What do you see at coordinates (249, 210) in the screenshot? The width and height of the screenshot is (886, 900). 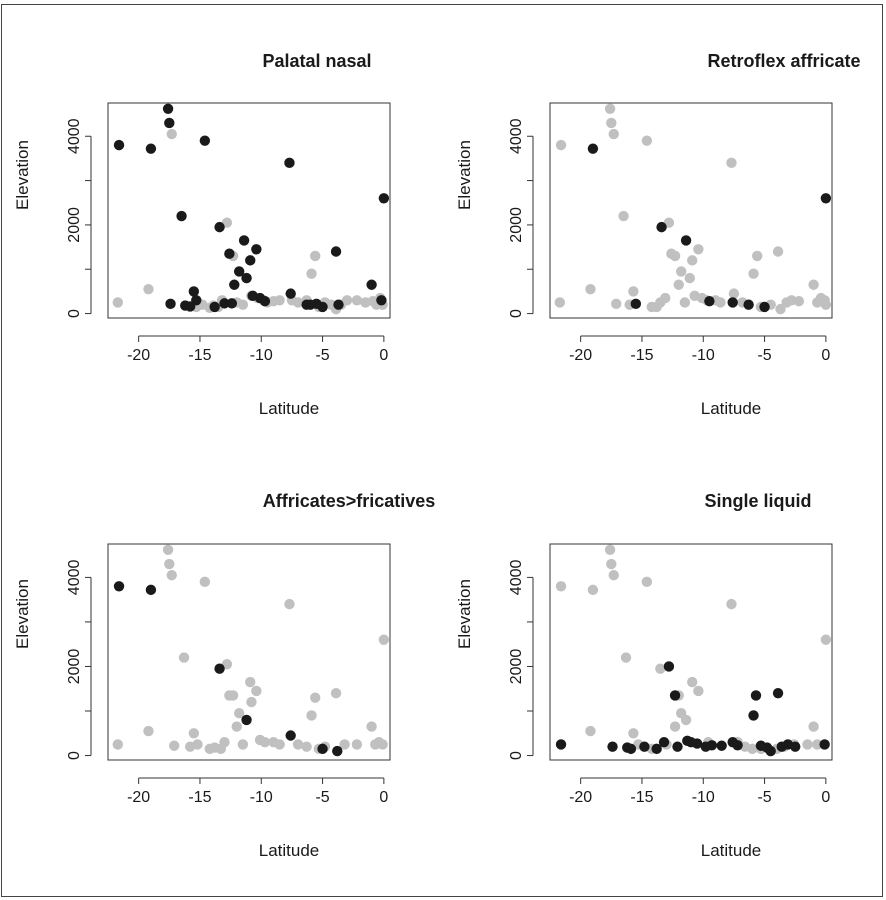 I see `plot-area` at bounding box center [249, 210].